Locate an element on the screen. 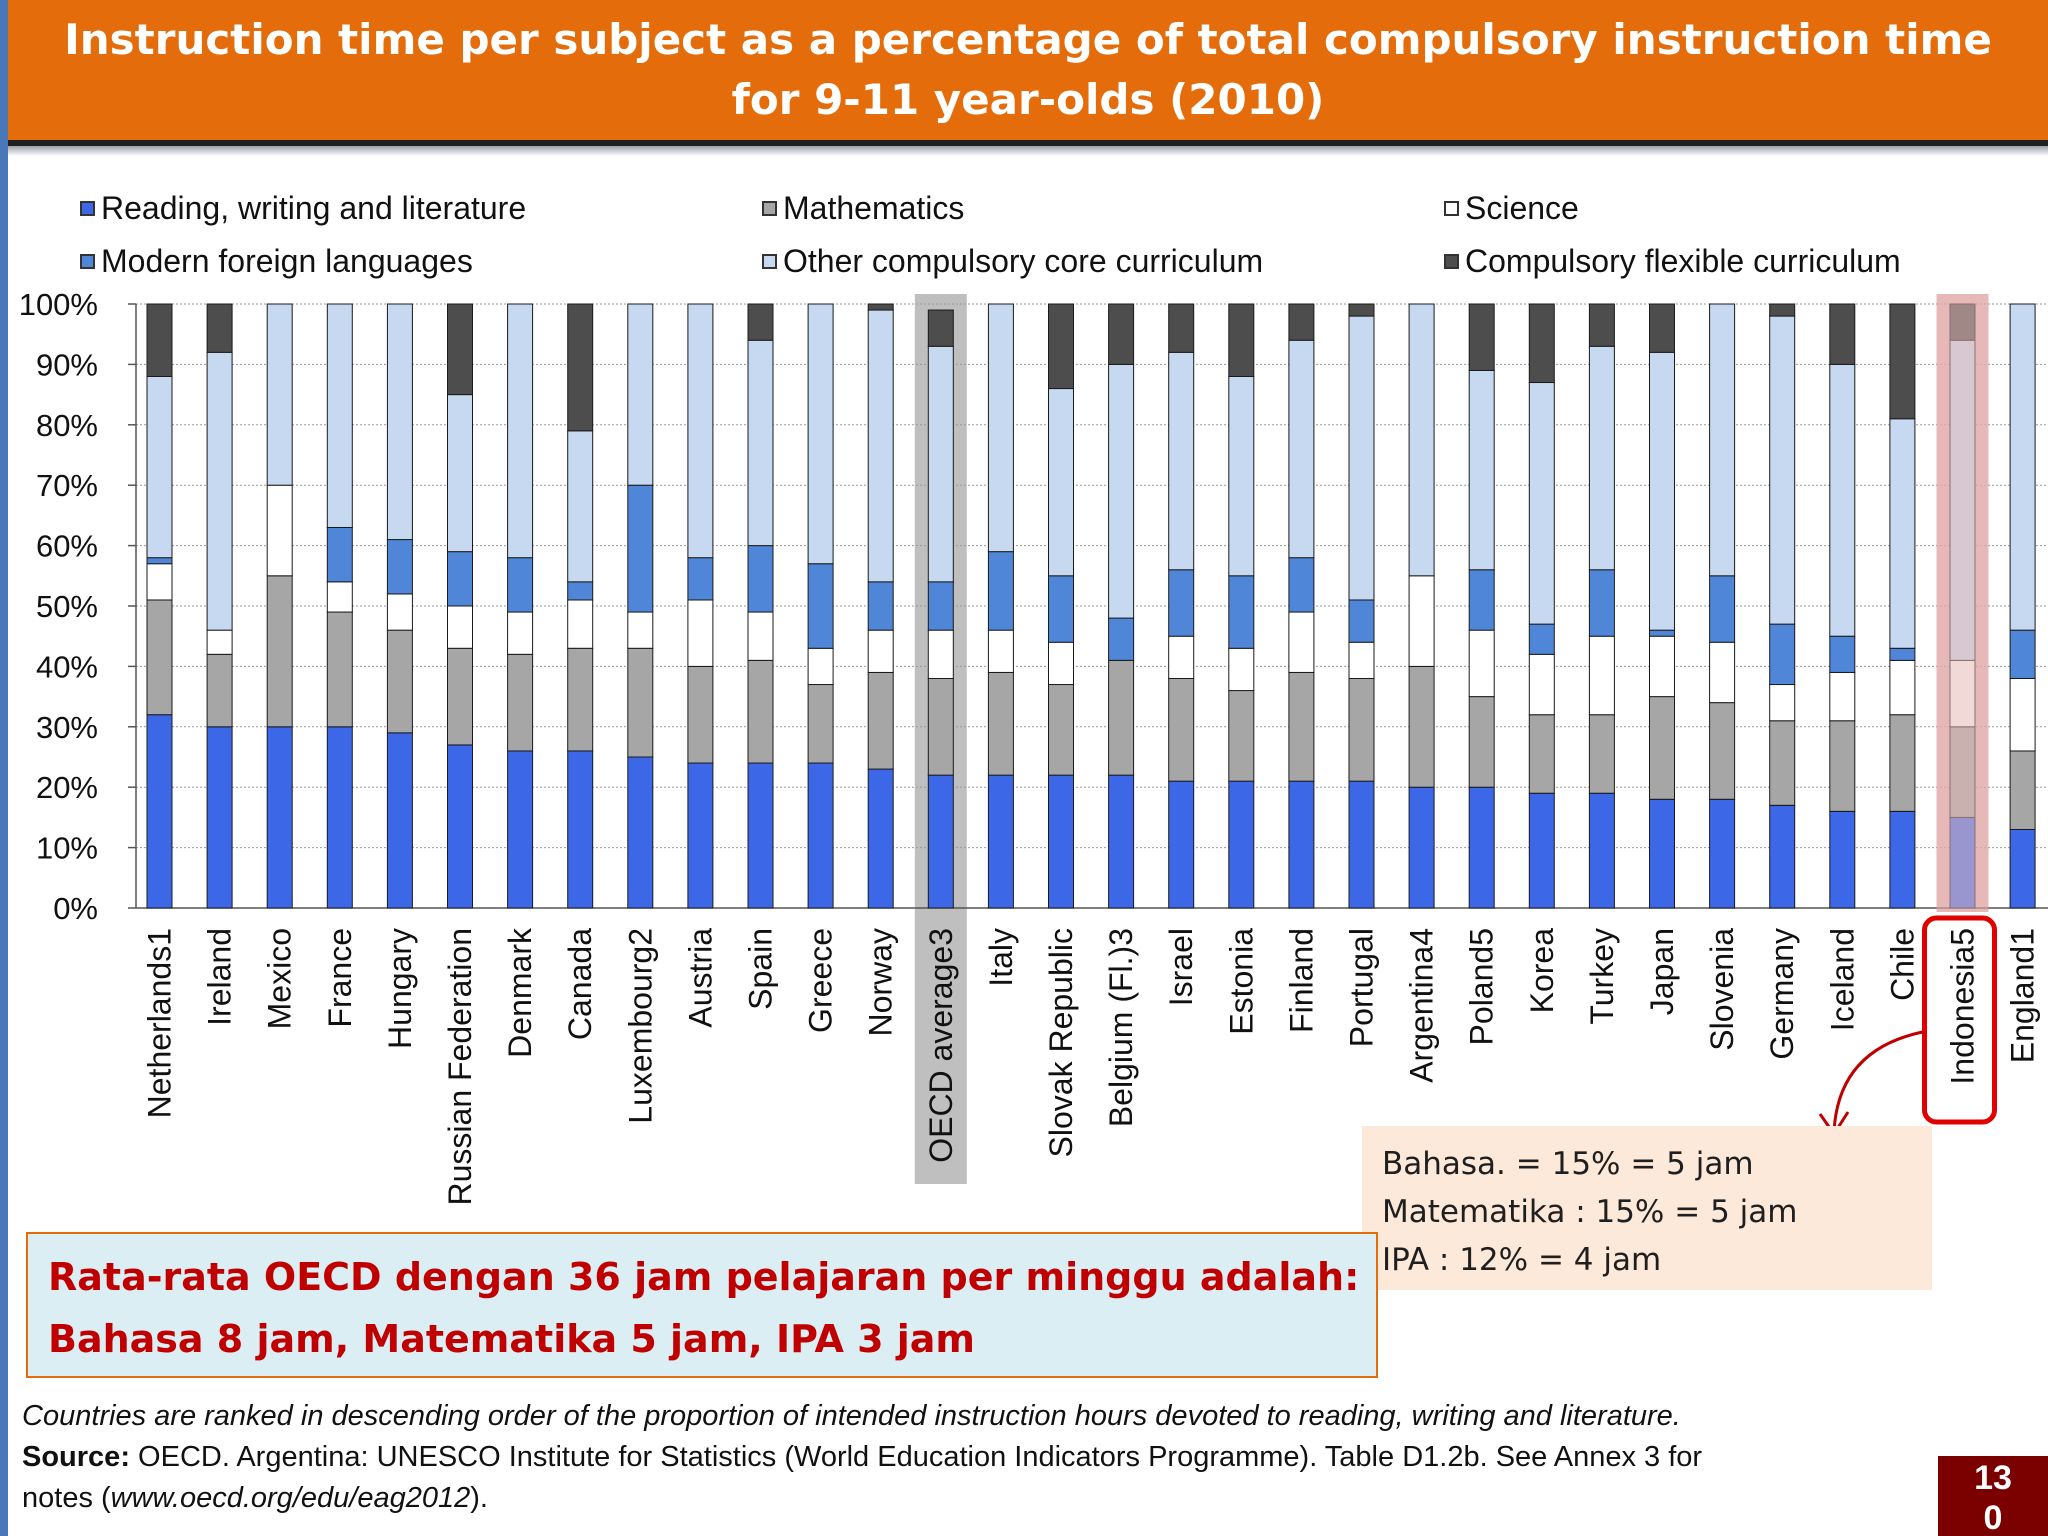 The width and height of the screenshot is (2048, 1536). bar-france-mathematics is located at coordinates (339, 669).